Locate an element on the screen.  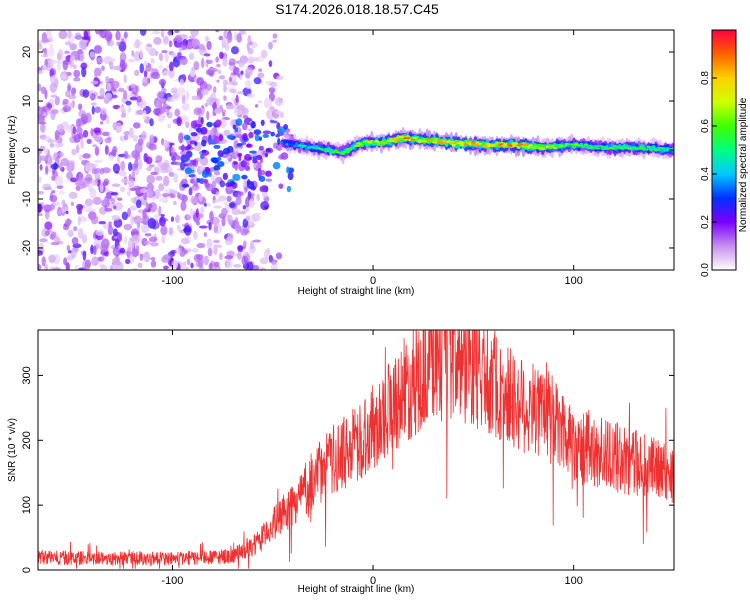
colorbar-tick-label: 0.6 is located at coordinates (705, 126).